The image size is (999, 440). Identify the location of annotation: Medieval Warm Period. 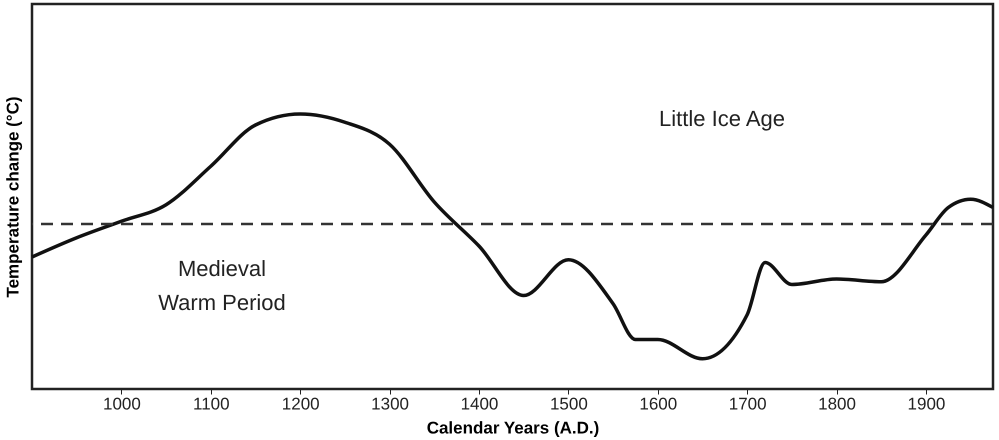
(222, 285).